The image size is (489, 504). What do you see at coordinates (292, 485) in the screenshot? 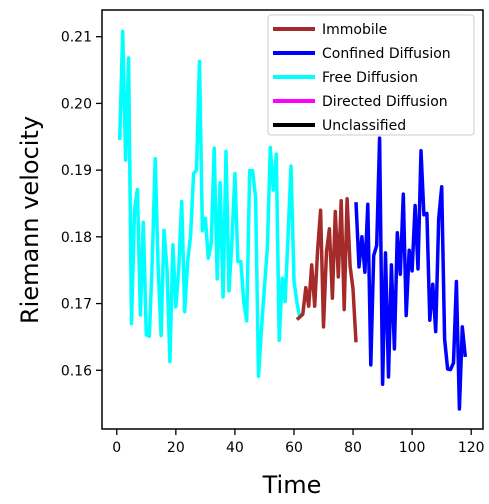
I see `x-axis-title: Time` at bounding box center [292, 485].